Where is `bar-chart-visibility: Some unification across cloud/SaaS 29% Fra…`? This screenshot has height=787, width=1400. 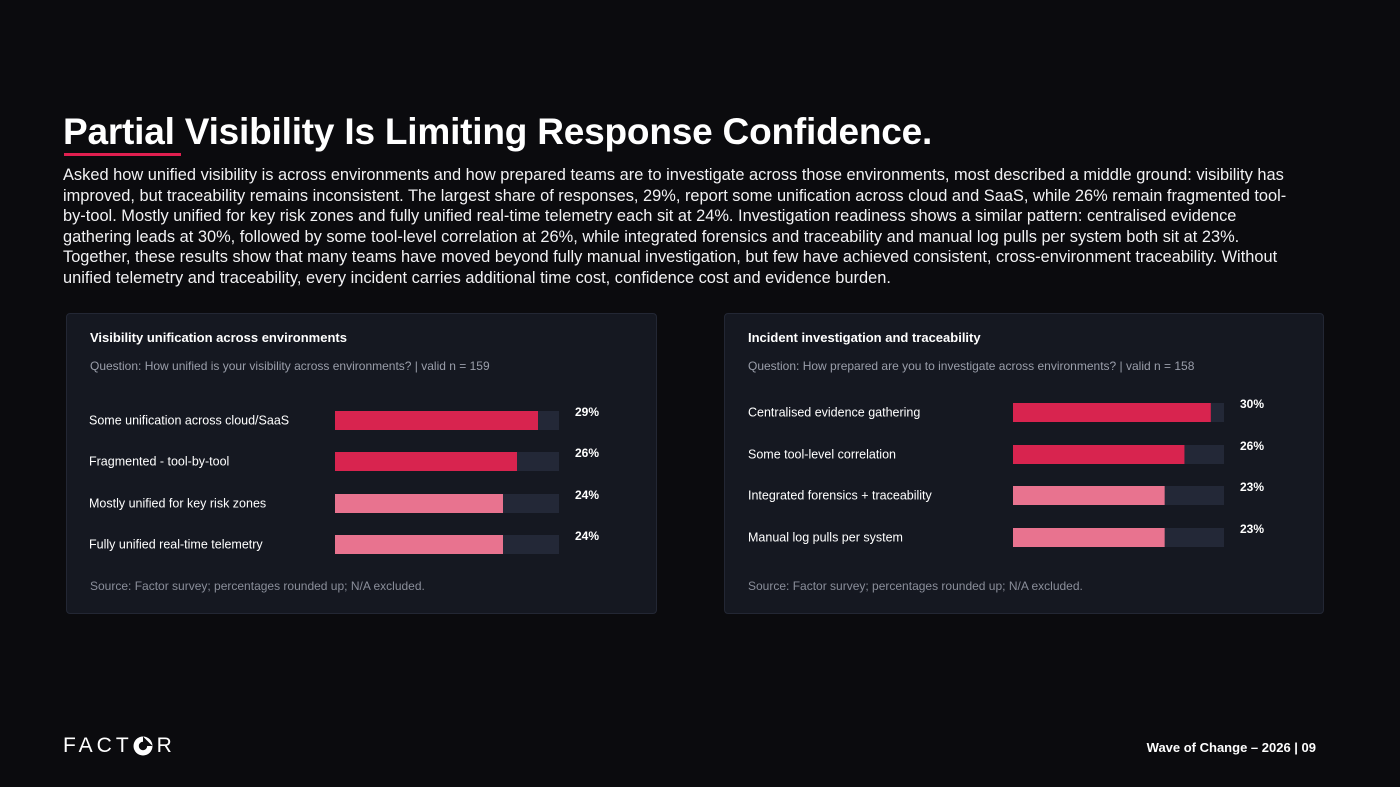
bar-chart-visibility: Some unification across cloud/SaaS 29% Fra… is located at coordinates (344, 479).